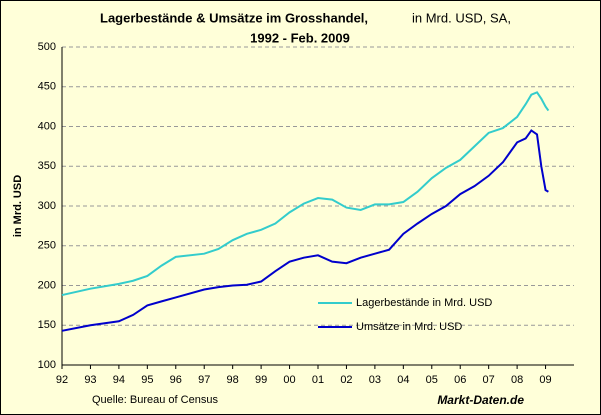 This screenshot has height=415, width=601. Describe the element at coordinates (318, 380) in the screenshot. I see `x-tick-label: 01` at that location.